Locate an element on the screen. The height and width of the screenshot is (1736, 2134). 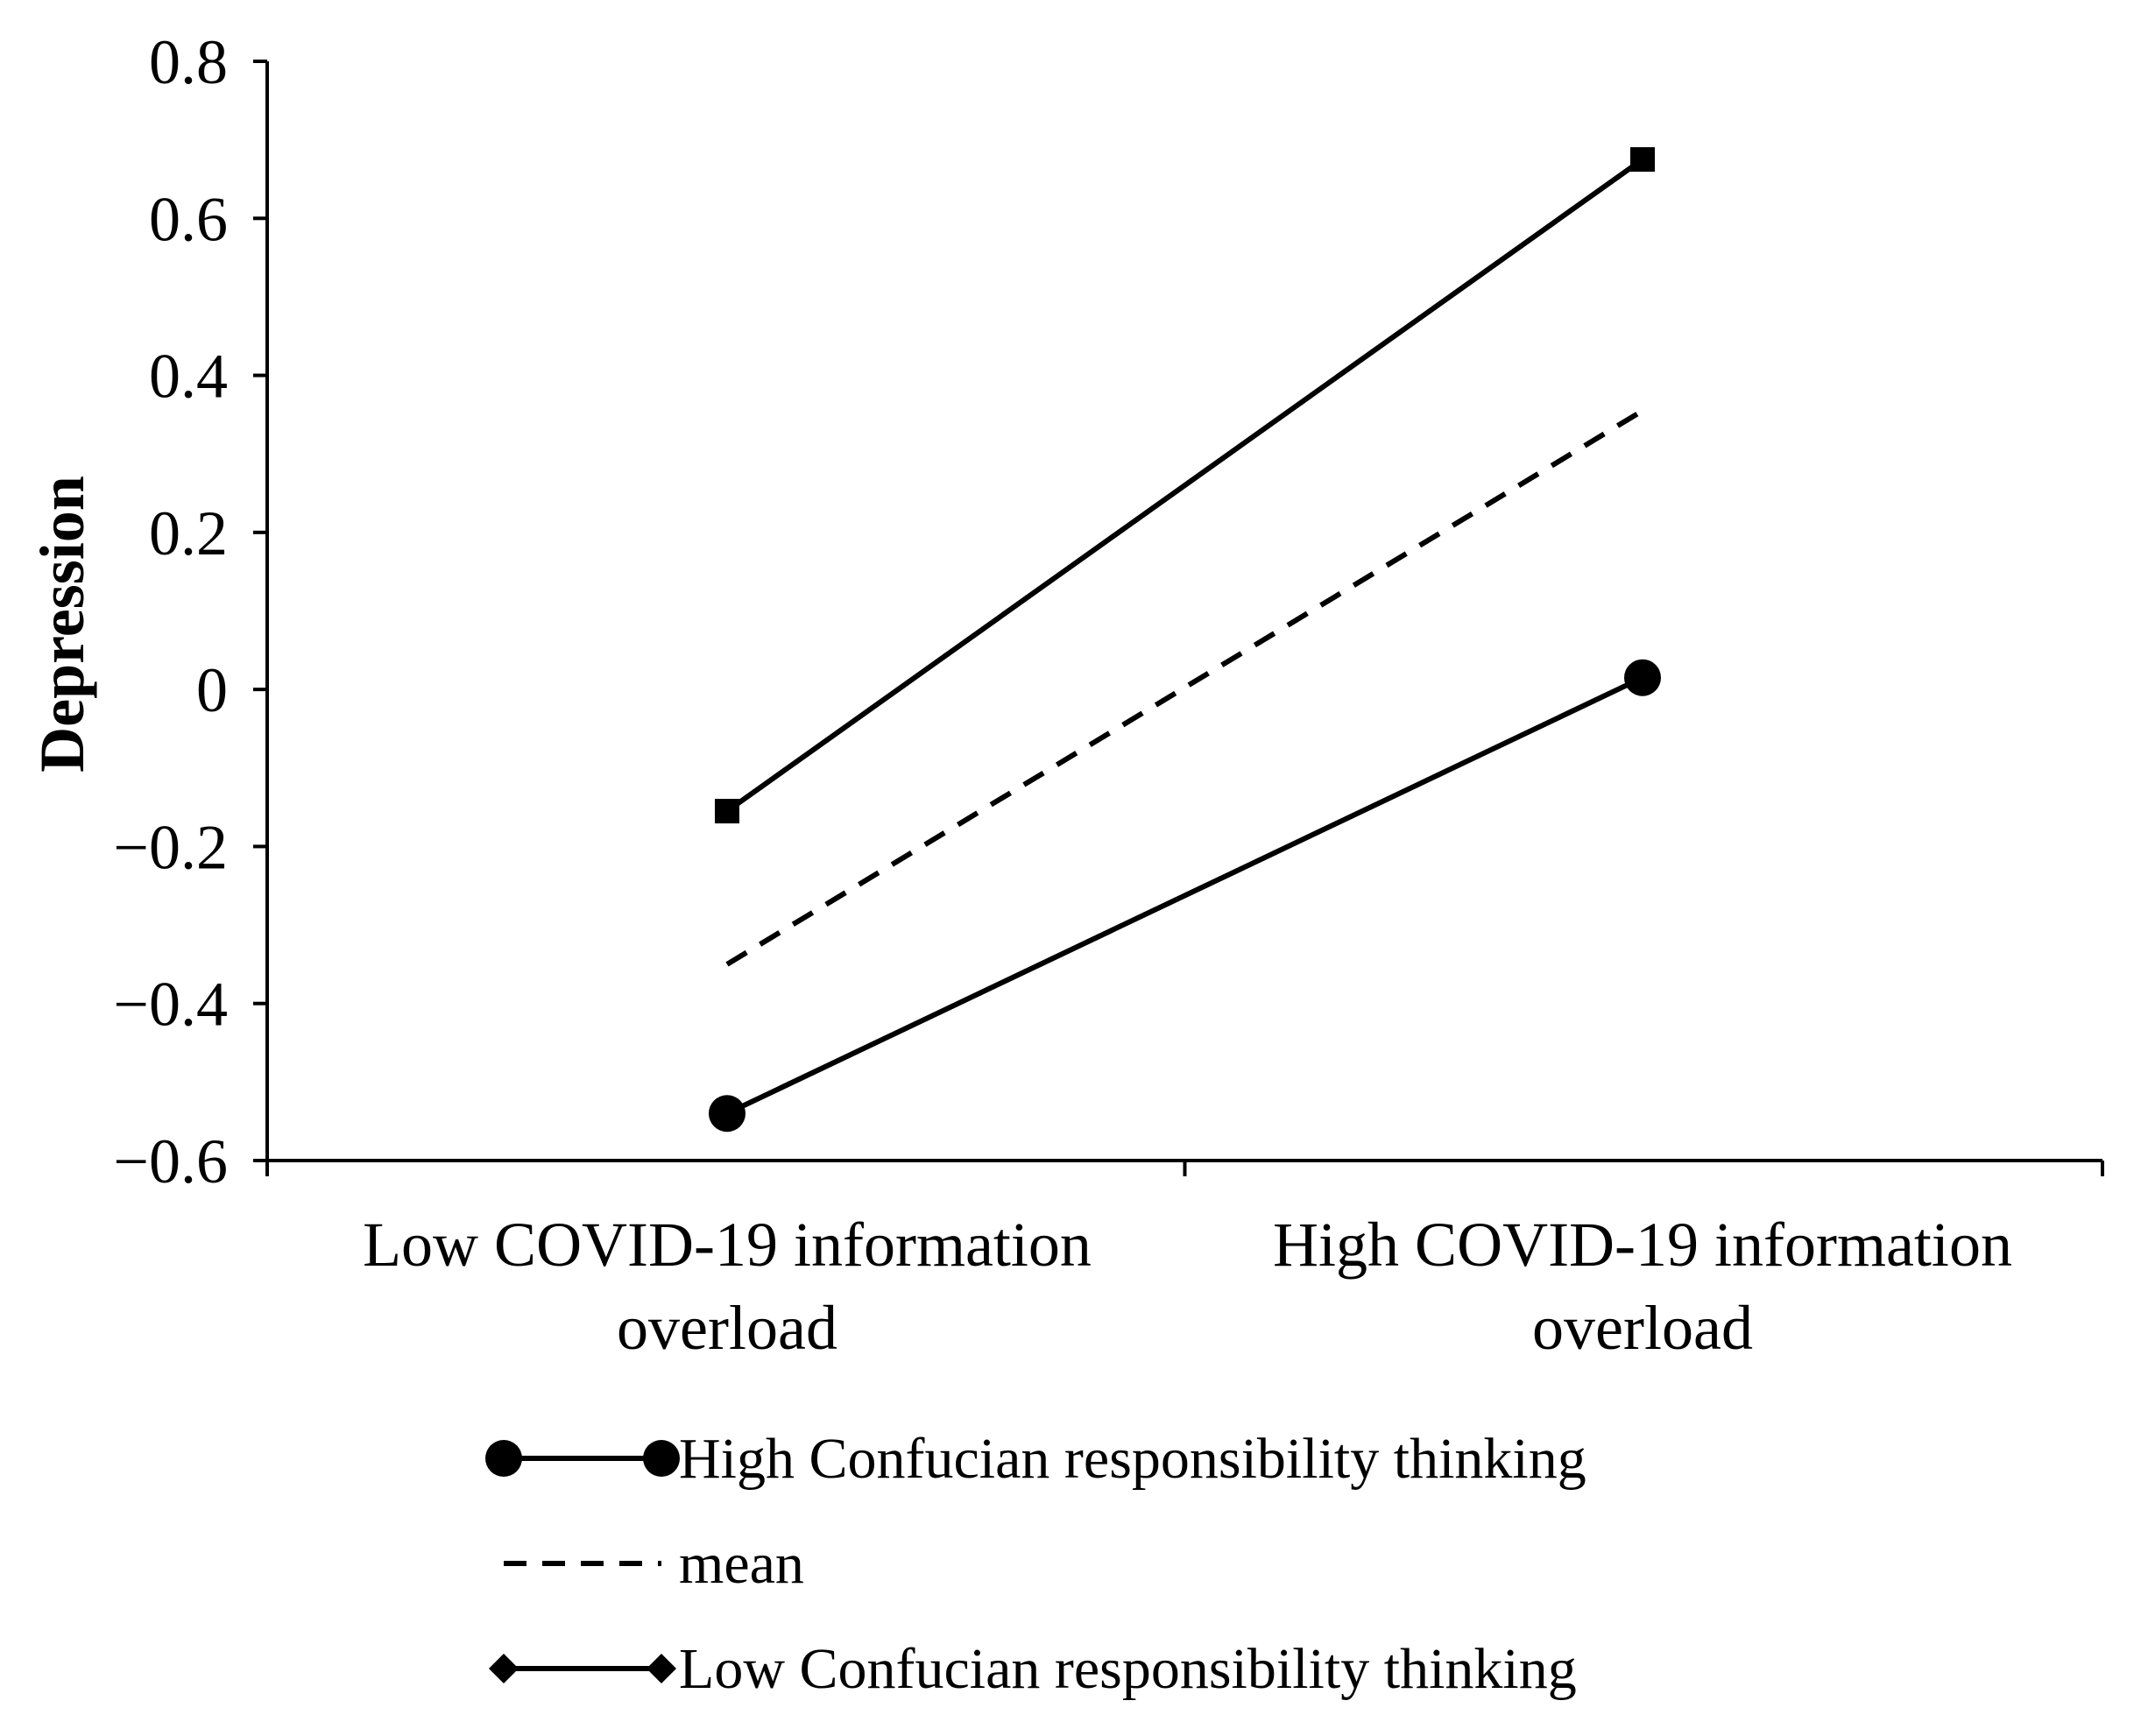
legend-item-2: Low Confucian responsibility thinking is located at coordinates (1033, 1669).